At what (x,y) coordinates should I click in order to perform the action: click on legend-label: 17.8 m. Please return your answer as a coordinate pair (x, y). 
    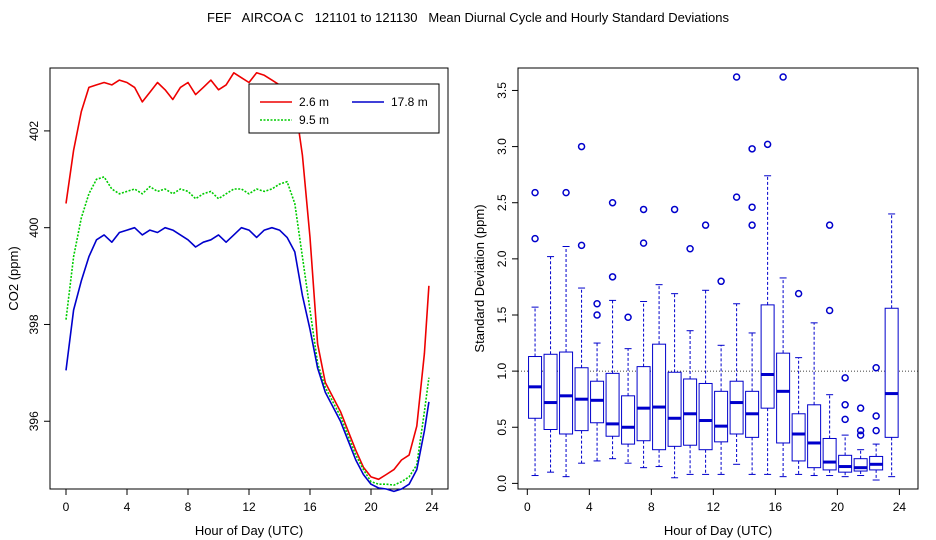
    Looking at the image, I should click on (409, 102).